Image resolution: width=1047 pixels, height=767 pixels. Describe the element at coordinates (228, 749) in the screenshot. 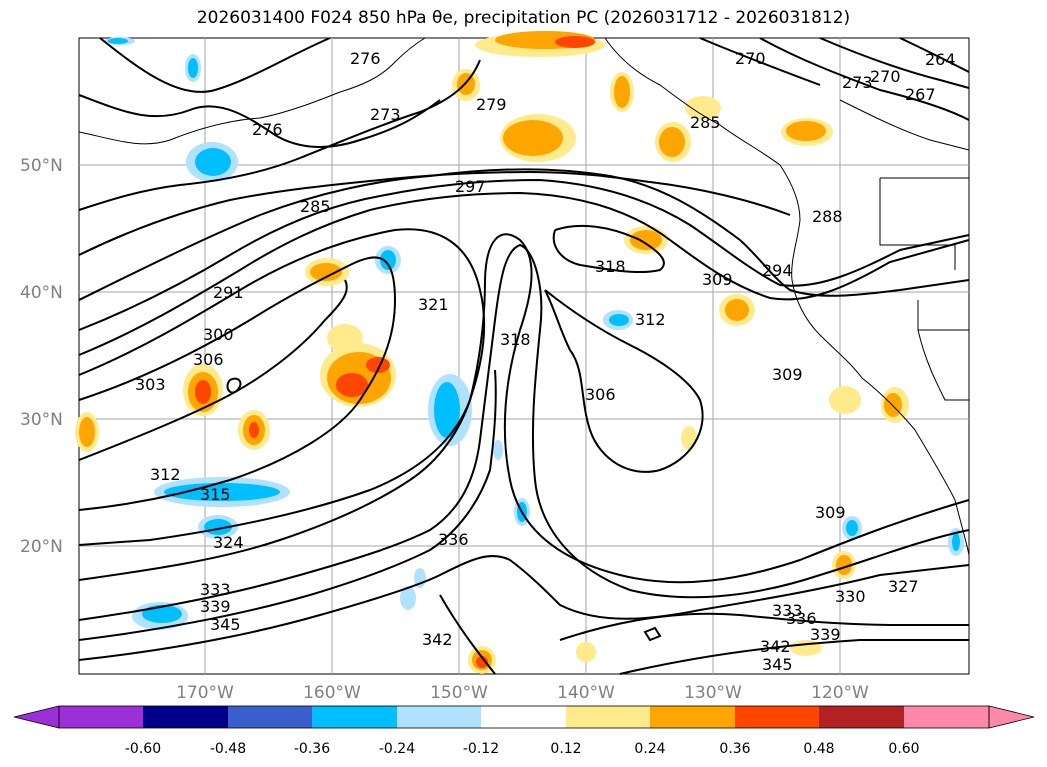

I see `colorbar-tick-label: -0.48` at that location.